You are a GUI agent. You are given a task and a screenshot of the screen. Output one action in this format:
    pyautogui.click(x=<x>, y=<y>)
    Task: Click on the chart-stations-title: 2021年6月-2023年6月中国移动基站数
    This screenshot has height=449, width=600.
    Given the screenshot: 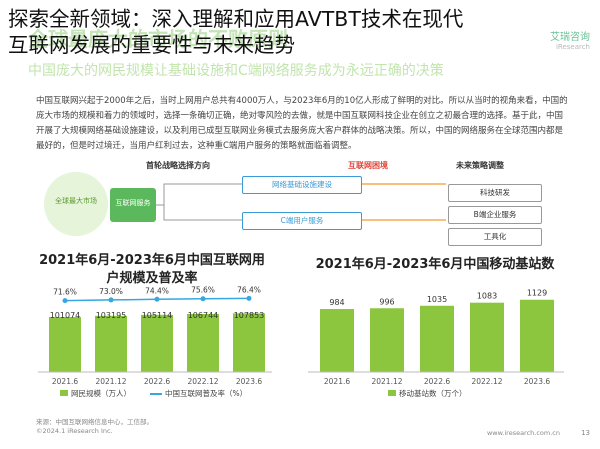 What is the action you would take?
    pyautogui.click(x=435, y=264)
    